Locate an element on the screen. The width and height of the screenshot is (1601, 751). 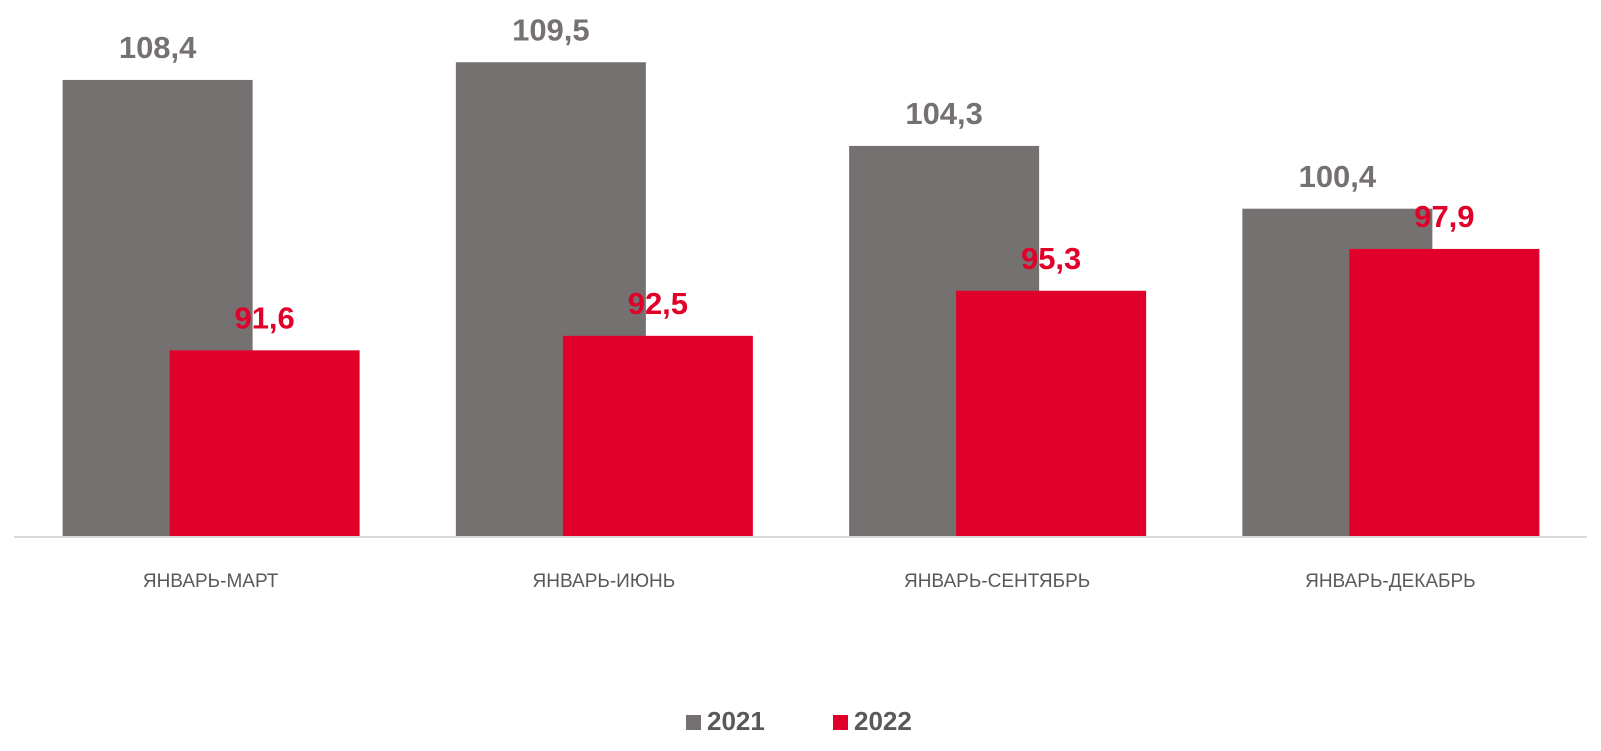
x-tick-label: ЯНВАРЬ-ИЮНЬ is located at coordinates (604, 581).